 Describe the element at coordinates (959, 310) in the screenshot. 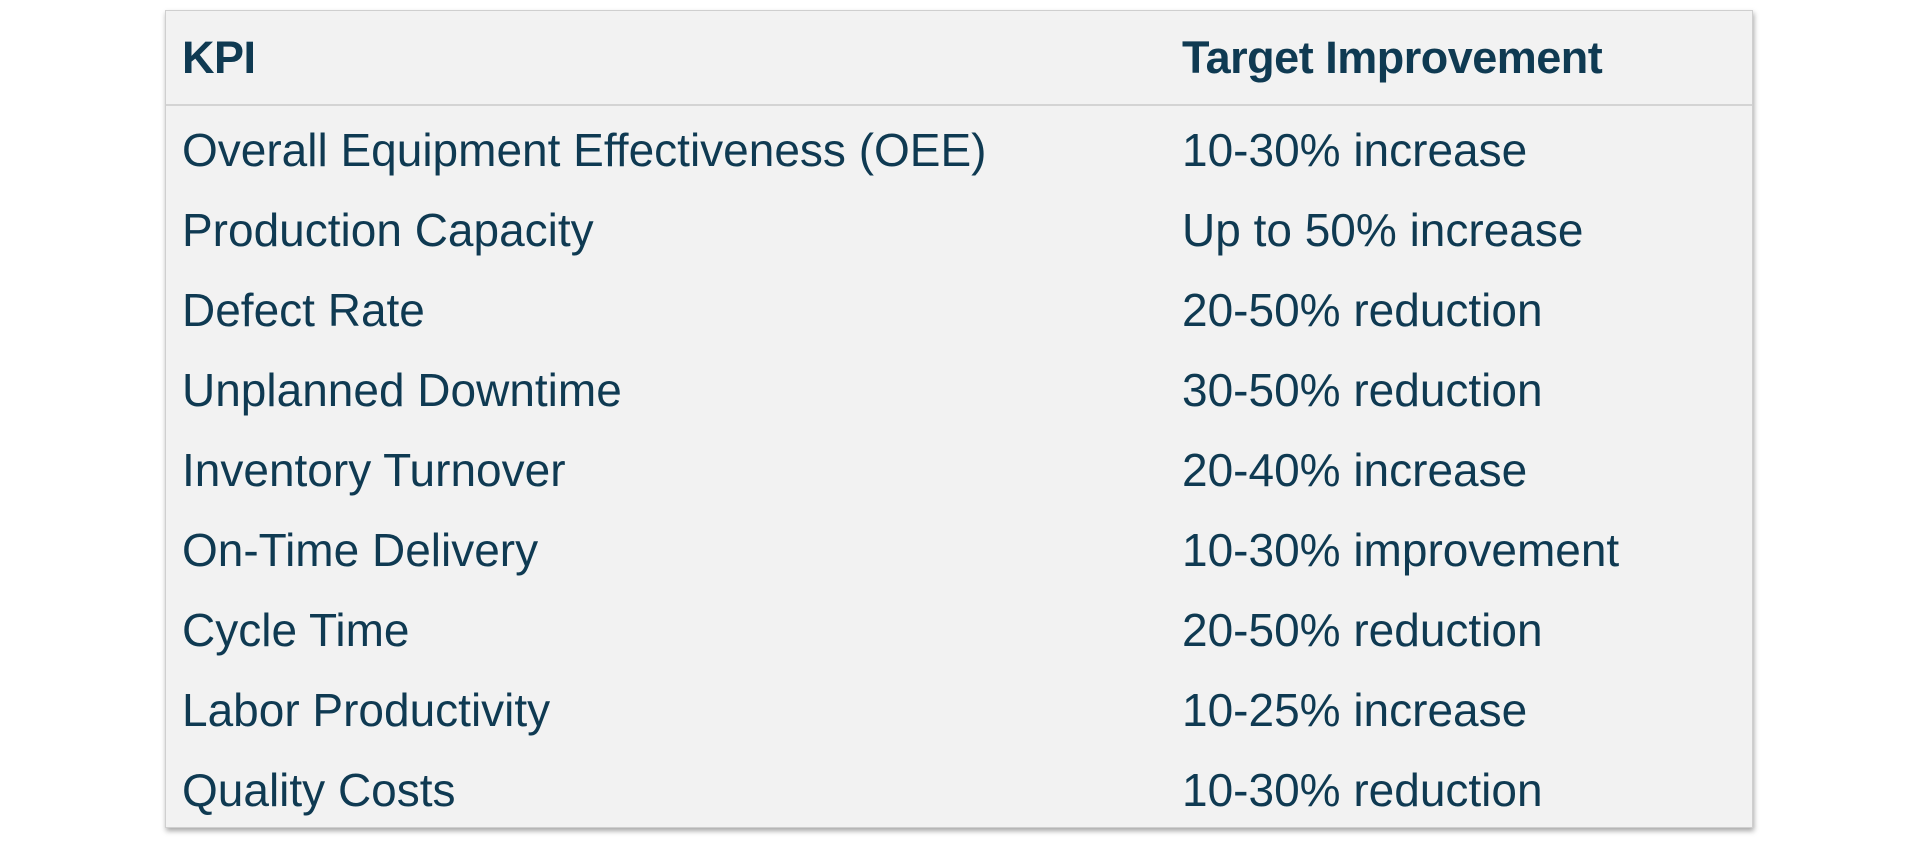

I see `table-row: Defect Rate 20-50% reduction` at that location.